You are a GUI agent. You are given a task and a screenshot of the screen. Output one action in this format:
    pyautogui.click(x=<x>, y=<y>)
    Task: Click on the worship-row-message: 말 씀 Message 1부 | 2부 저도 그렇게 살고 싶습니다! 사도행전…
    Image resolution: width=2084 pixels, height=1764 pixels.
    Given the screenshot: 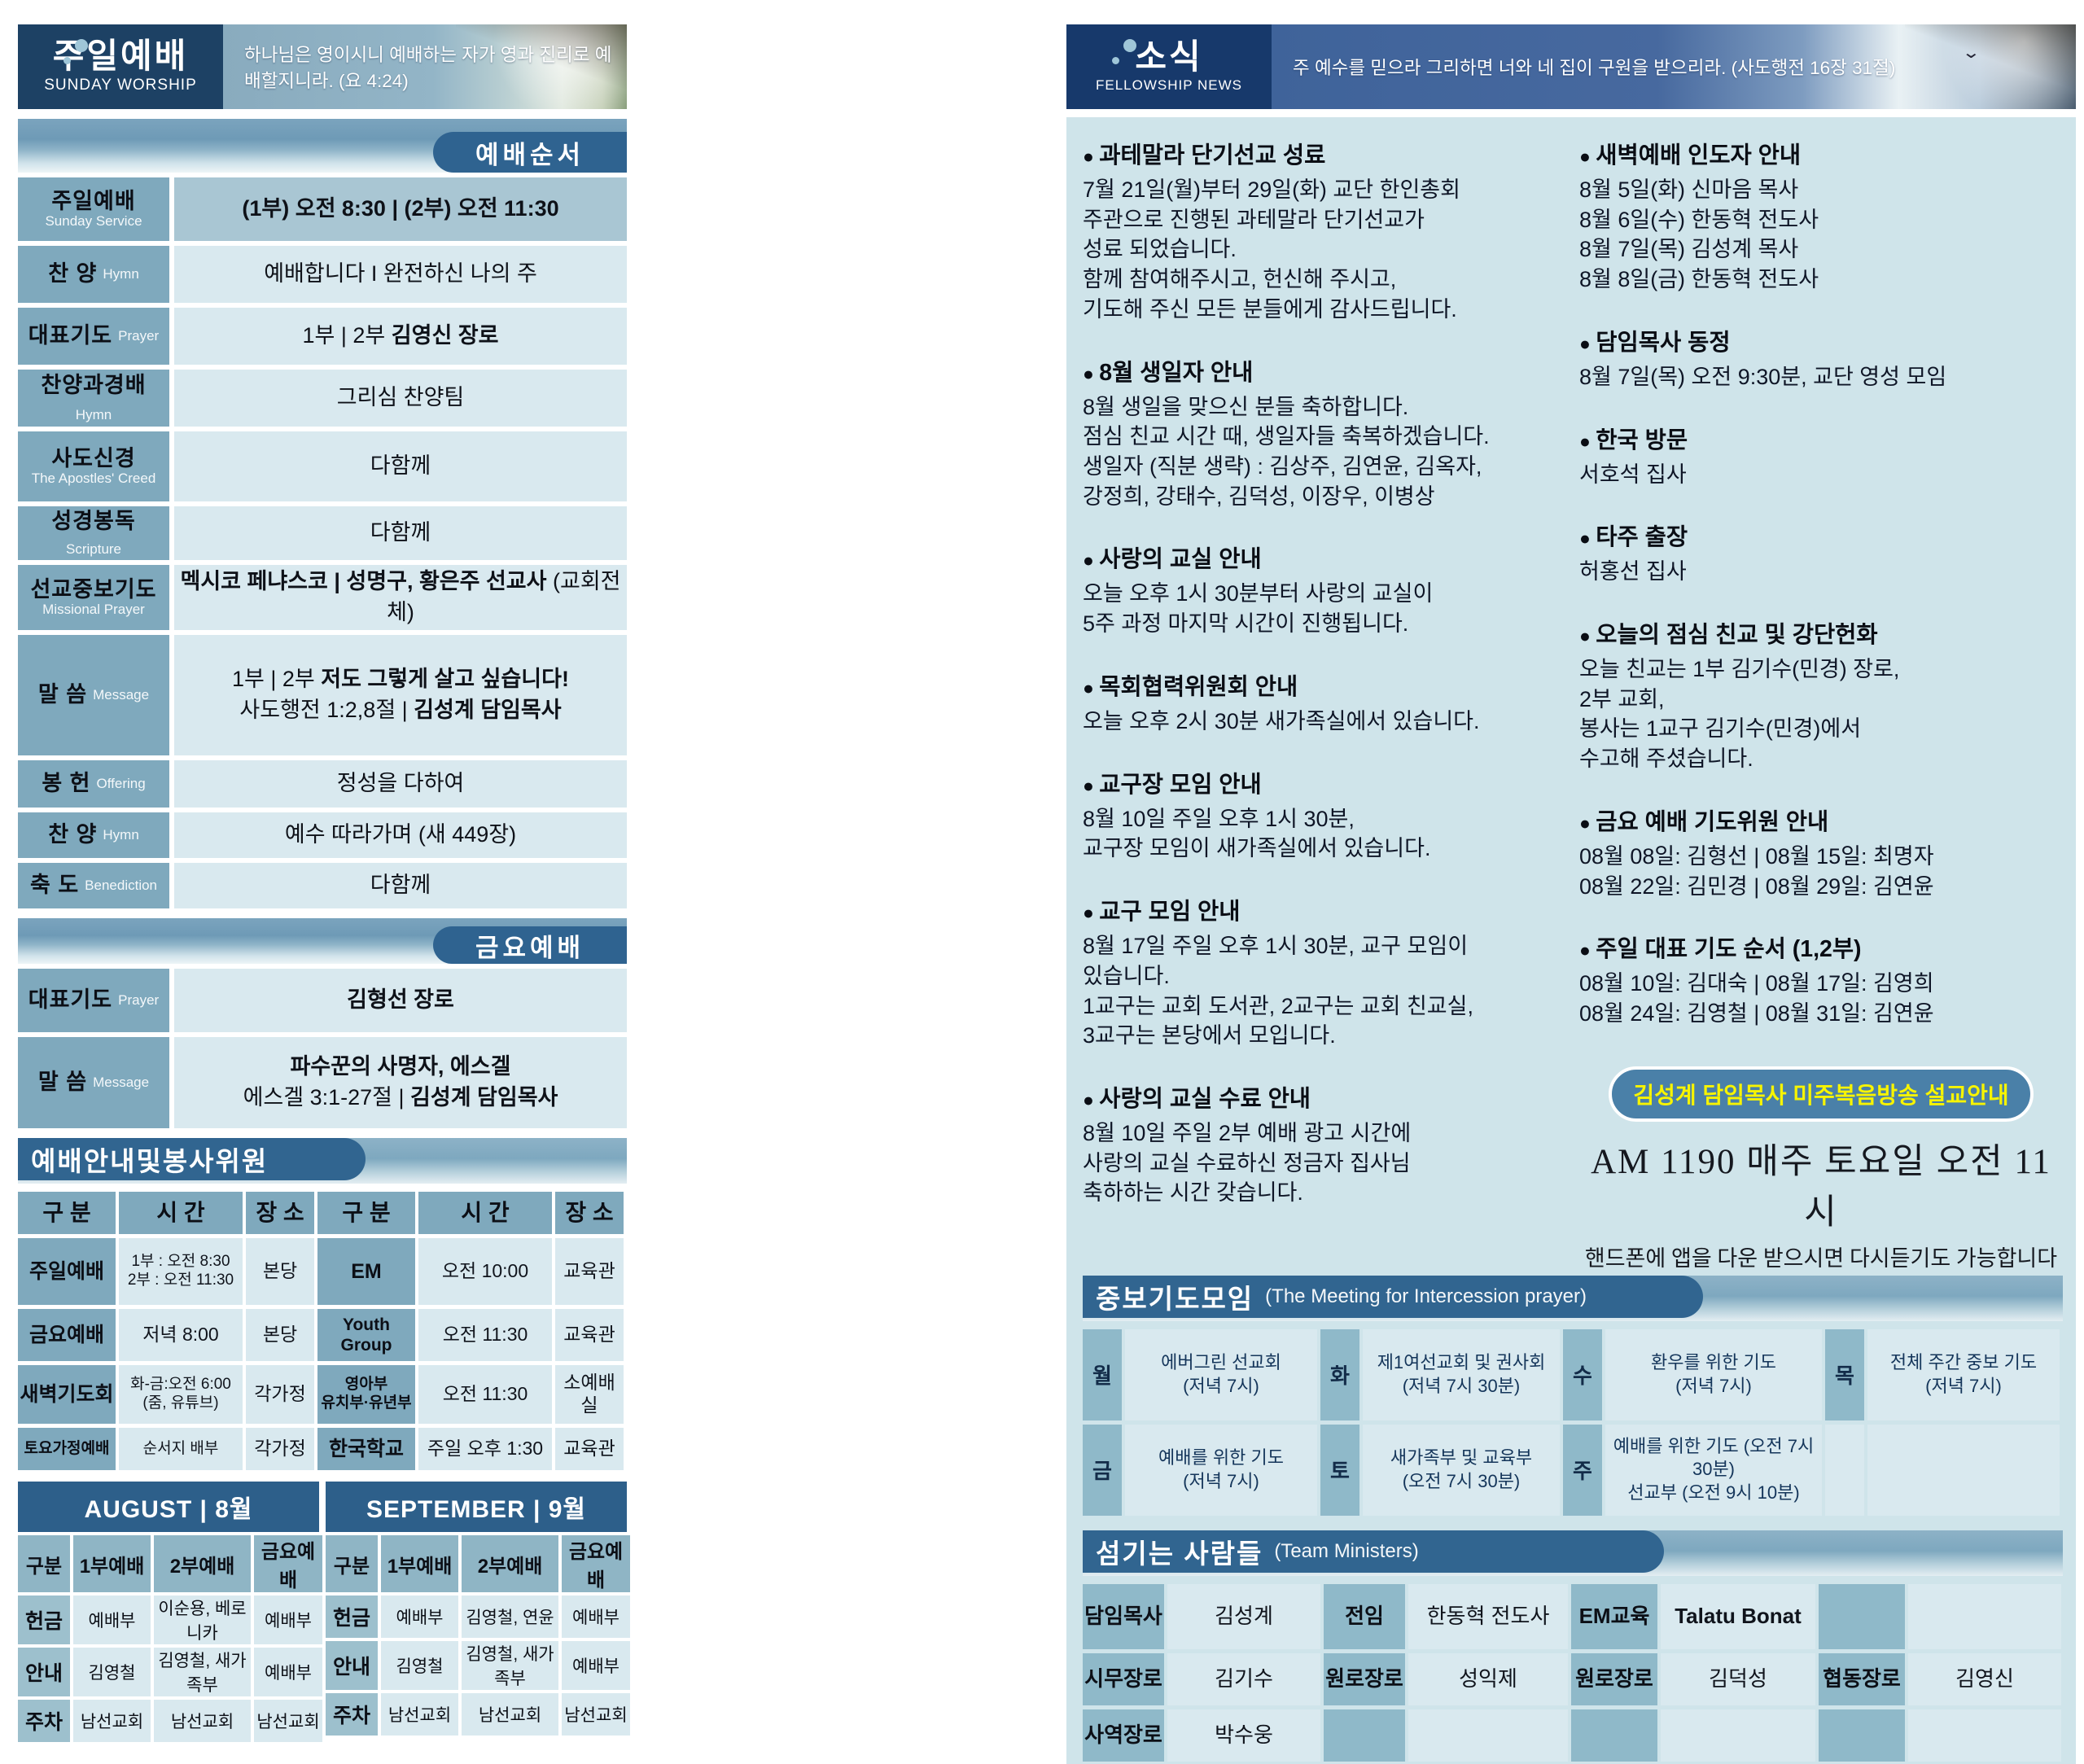 What is the action you would take?
    pyautogui.click(x=322, y=695)
    